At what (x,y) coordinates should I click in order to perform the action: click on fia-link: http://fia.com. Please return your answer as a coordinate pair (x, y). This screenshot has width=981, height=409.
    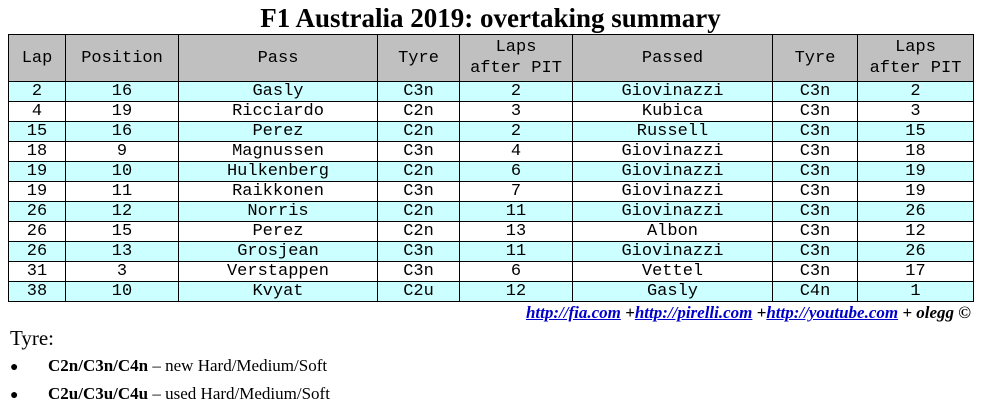
    Looking at the image, I should click on (573, 312).